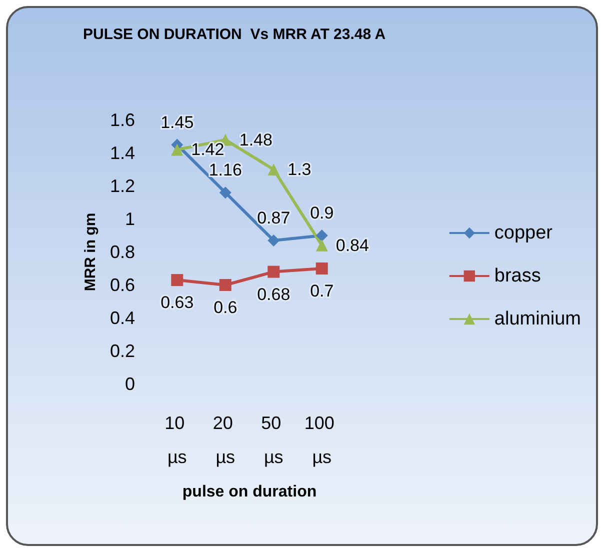 The height and width of the screenshot is (550, 602). Describe the element at coordinates (273, 440) in the screenshot. I see `x-tick-label: 50 µs` at that location.